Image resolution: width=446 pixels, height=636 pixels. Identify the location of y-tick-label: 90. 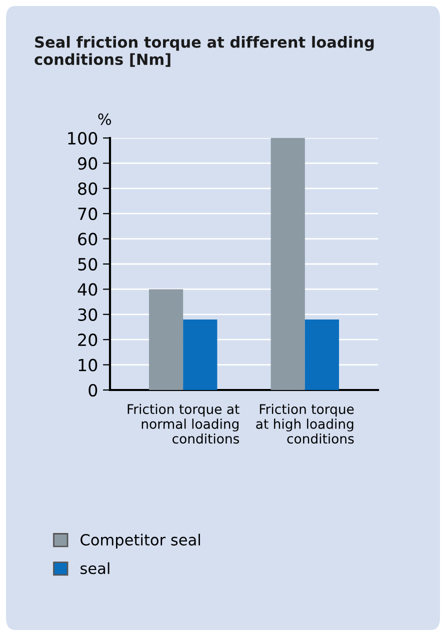
(88, 163).